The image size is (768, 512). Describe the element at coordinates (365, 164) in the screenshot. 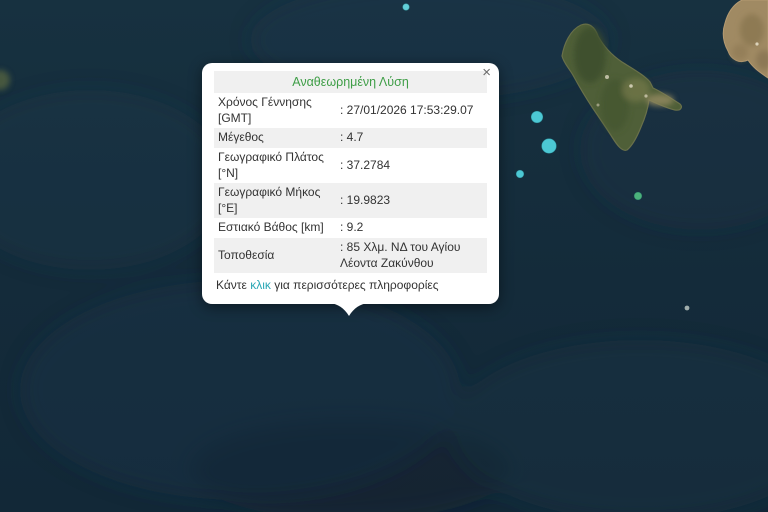

I see `row-value: : 37.2784` at that location.